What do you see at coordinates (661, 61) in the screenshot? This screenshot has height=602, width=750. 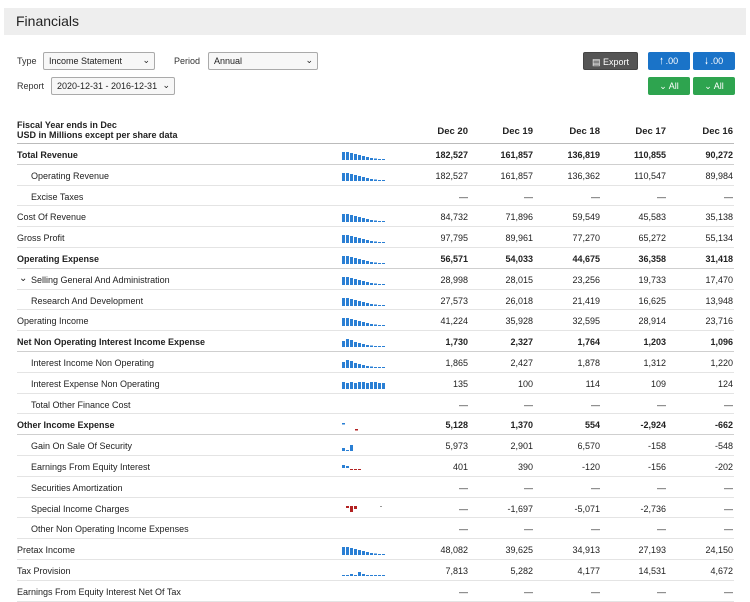 I see `arrow-up-icon: 🠑` at bounding box center [661, 61].